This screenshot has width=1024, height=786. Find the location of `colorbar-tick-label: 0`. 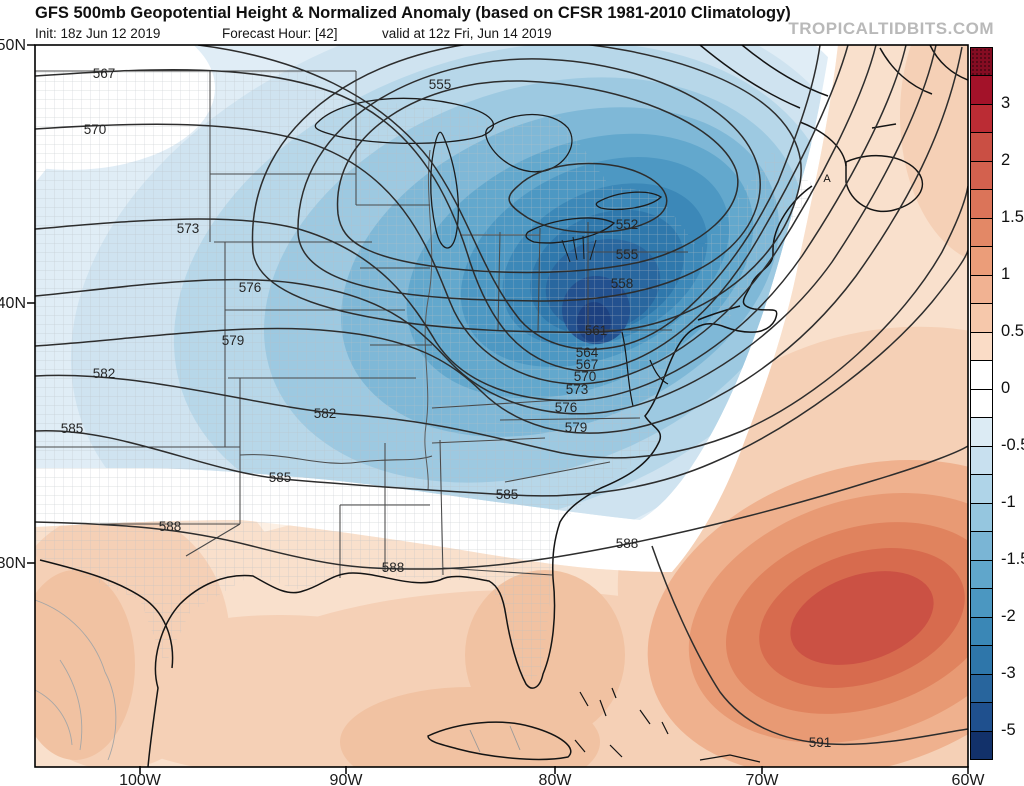

colorbar-tick-label: 0 is located at coordinates (1006, 388).